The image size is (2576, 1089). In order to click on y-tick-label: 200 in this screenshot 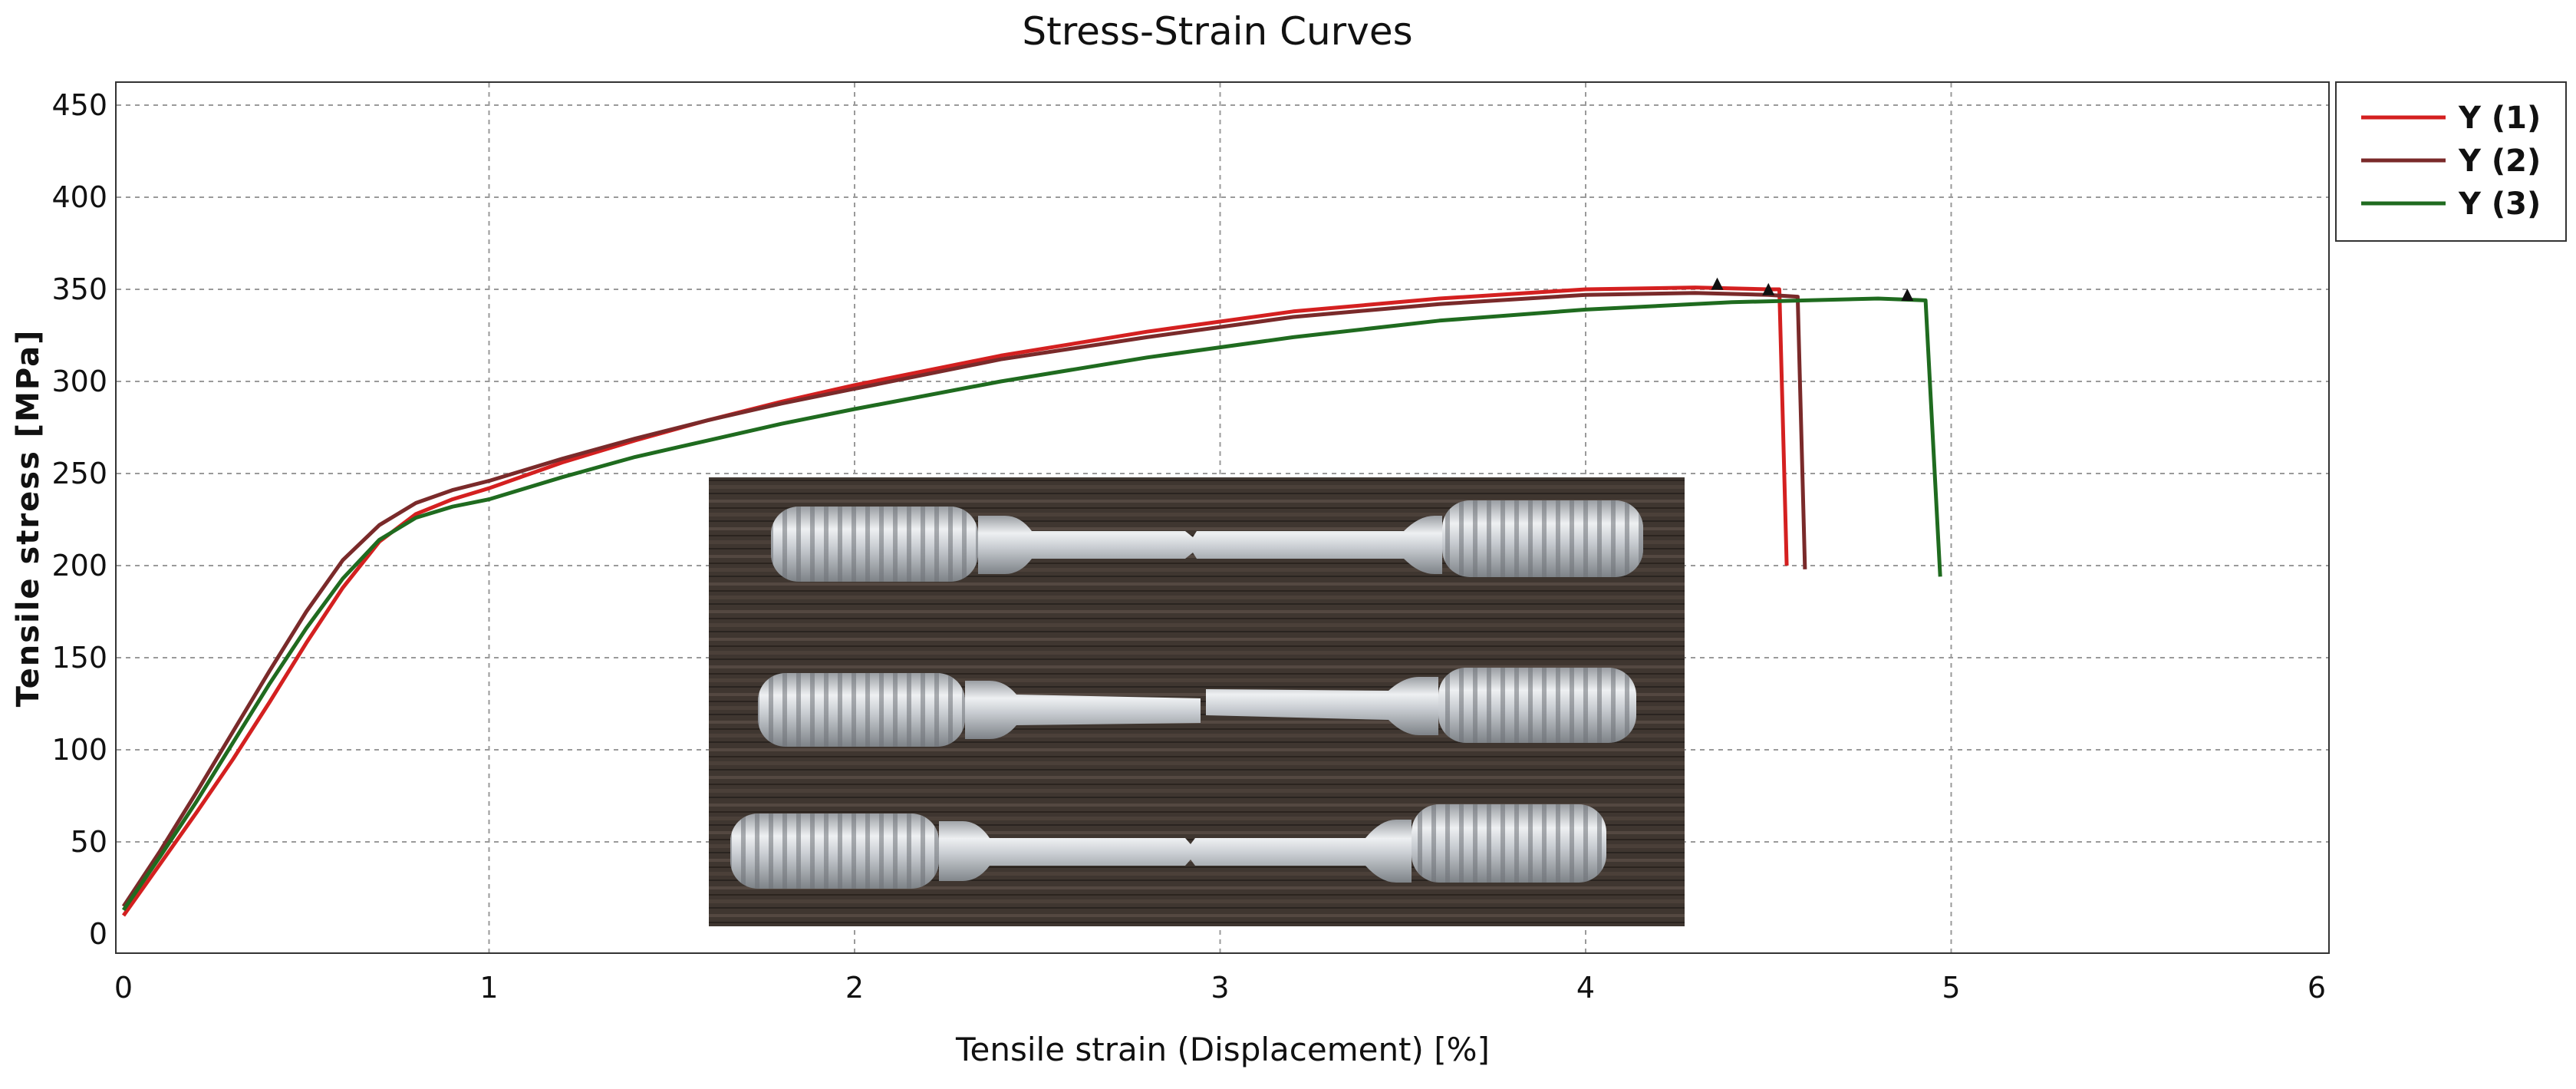, I will do `click(79, 565)`.